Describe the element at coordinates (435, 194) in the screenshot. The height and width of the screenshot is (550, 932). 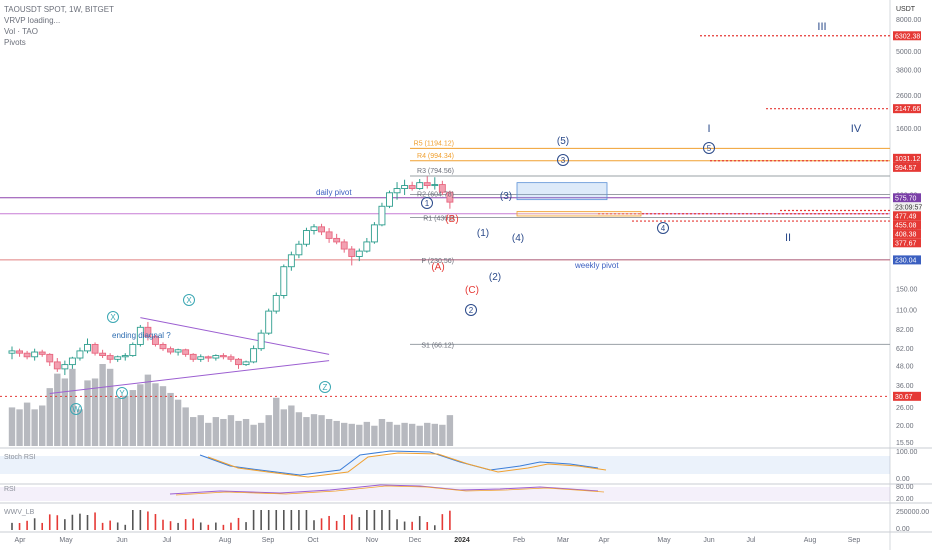
I see `pivot-label: R2 (604.78)` at that location.